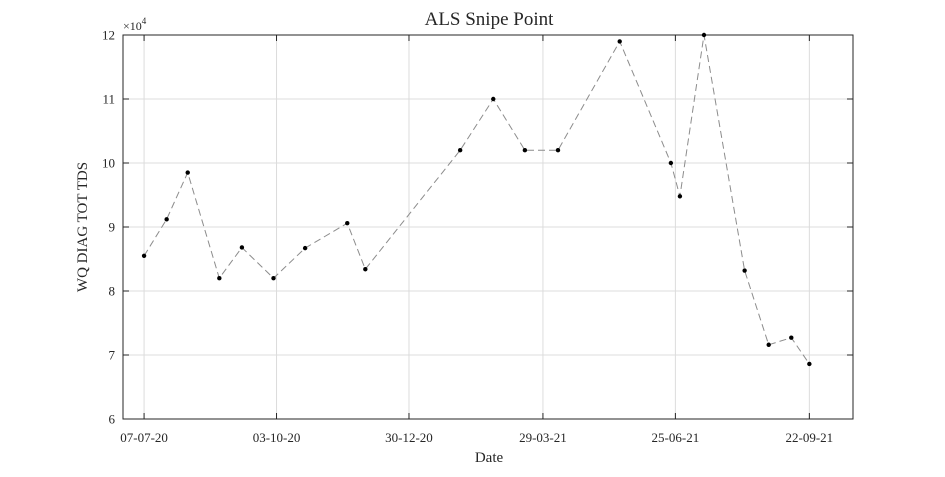 The width and height of the screenshot is (945, 477). What do you see at coordinates (132, 26) in the screenshot?
I see `y-exponent-base: ×10` at bounding box center [132, 26].